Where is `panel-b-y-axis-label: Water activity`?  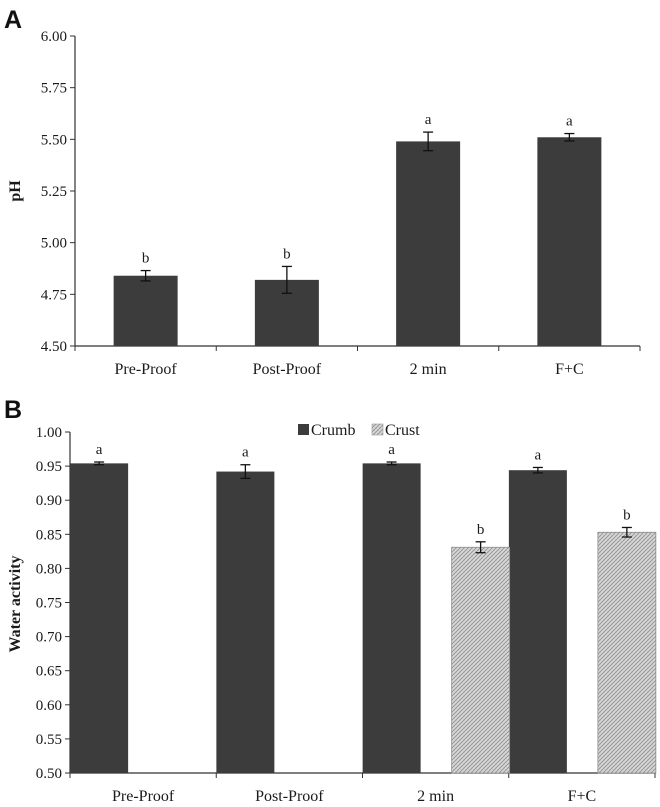
panel-b-y-axis-label: Water activity is located at coordinates (15, 603).